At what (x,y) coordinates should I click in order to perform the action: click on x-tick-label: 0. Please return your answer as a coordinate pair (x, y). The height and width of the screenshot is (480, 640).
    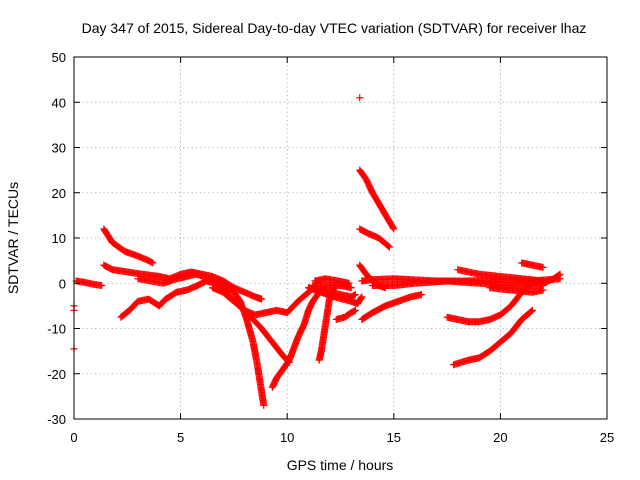
    Looking at the image, I should click on (73, 437).